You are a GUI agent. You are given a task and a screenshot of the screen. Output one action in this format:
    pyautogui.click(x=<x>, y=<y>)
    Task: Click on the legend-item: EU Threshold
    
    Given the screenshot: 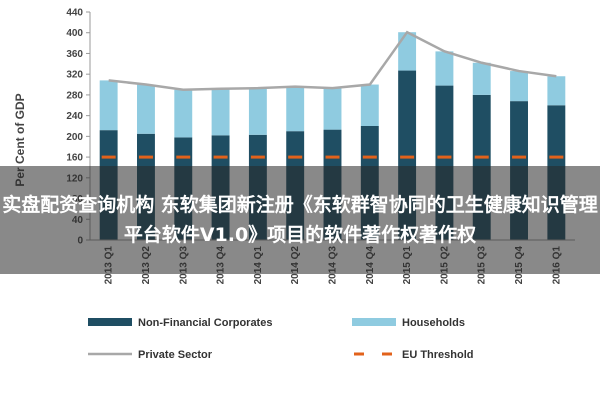 What is the action you would take?
    pyautogui.click(x=414, y=355)
    